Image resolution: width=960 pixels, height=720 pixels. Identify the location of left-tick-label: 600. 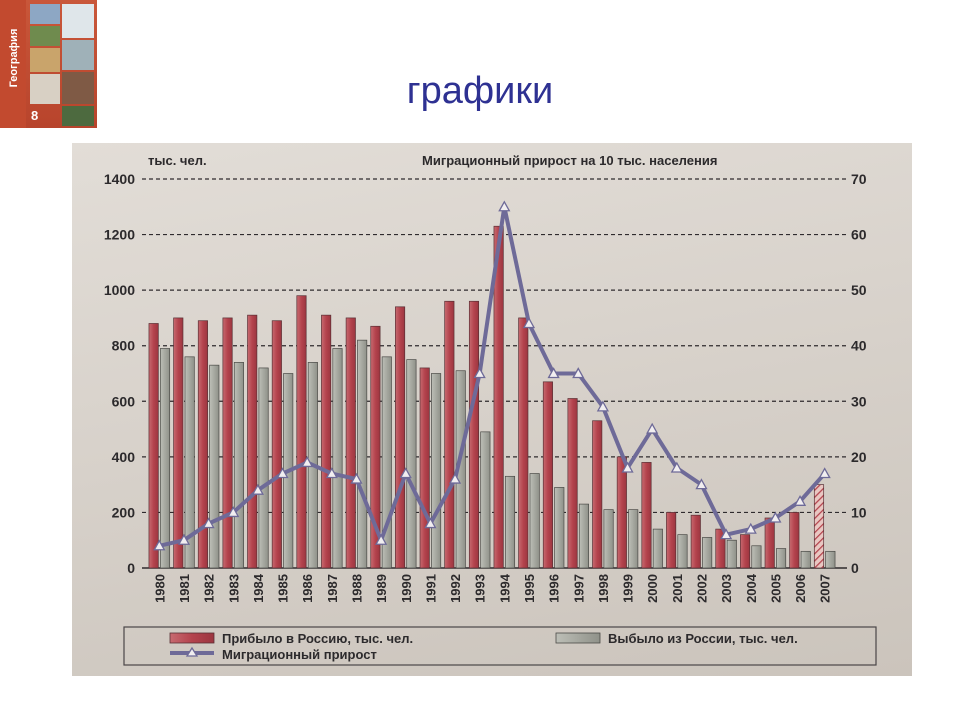
(124, 401).